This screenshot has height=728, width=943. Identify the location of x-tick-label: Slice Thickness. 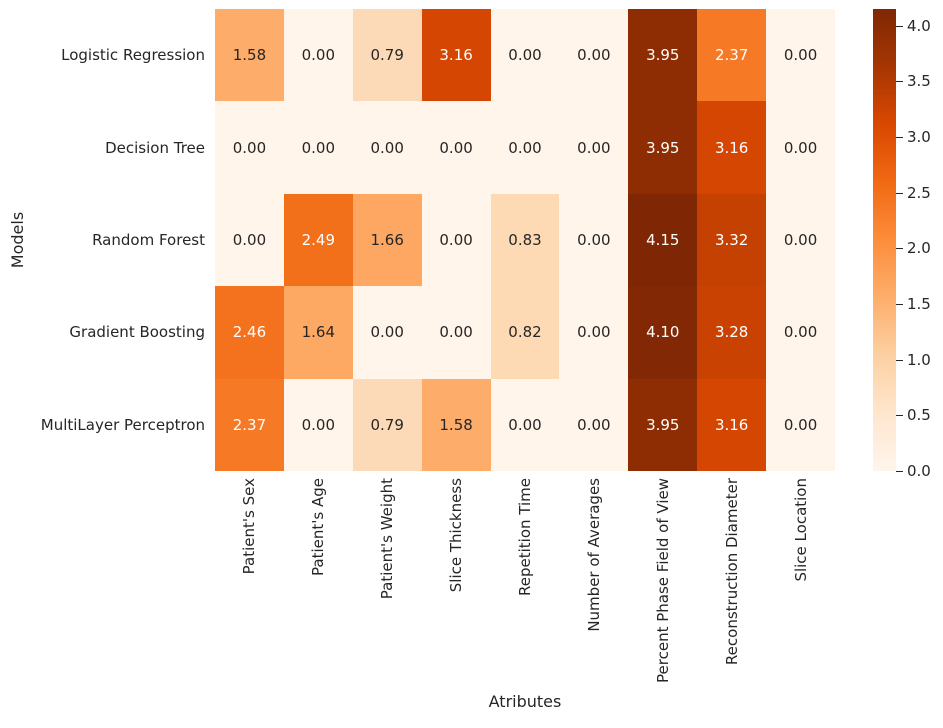
(456, 535).